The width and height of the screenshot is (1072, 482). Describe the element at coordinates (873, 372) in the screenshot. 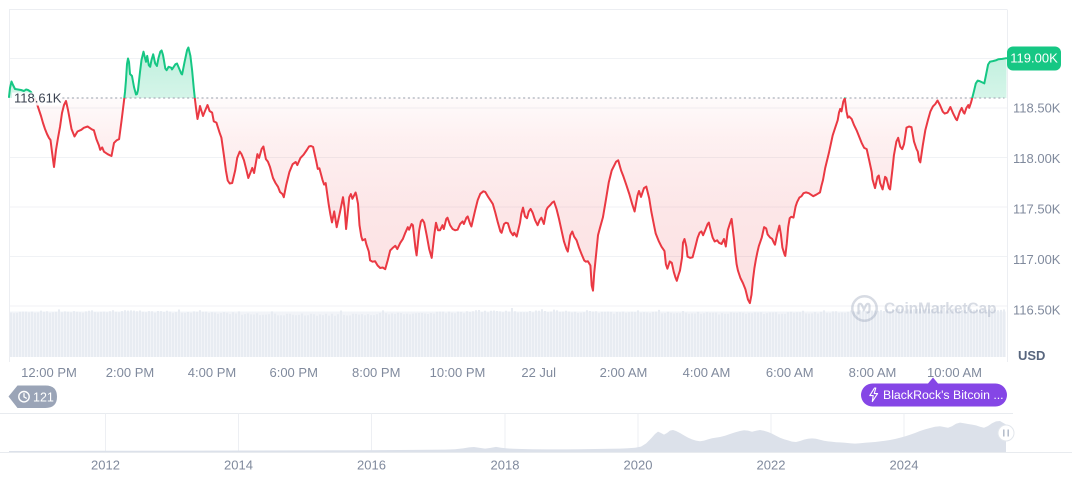

I see `svg-text: 8:00 AM` at that location.